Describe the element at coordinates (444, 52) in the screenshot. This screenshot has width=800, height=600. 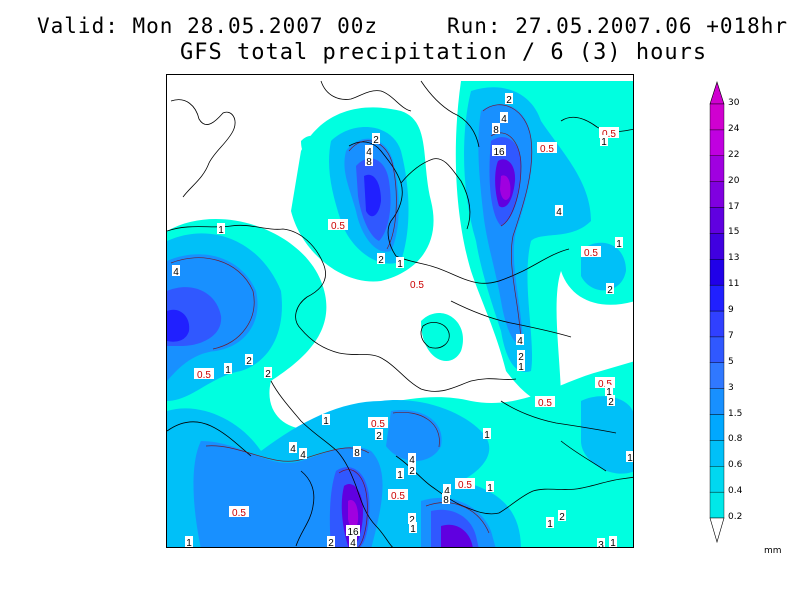
I see `map-title: GFS total precipitation / 6 (3) hours` at that location.